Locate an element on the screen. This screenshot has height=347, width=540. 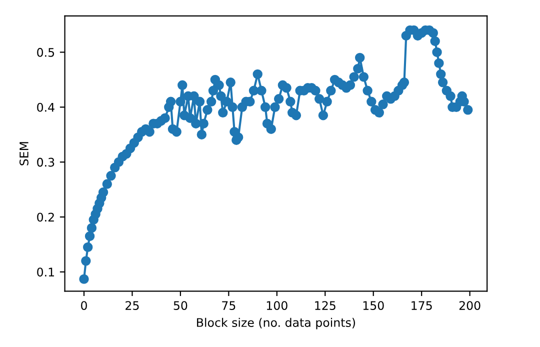
x-tick-label: 175 is located at coordinates (422, 305).